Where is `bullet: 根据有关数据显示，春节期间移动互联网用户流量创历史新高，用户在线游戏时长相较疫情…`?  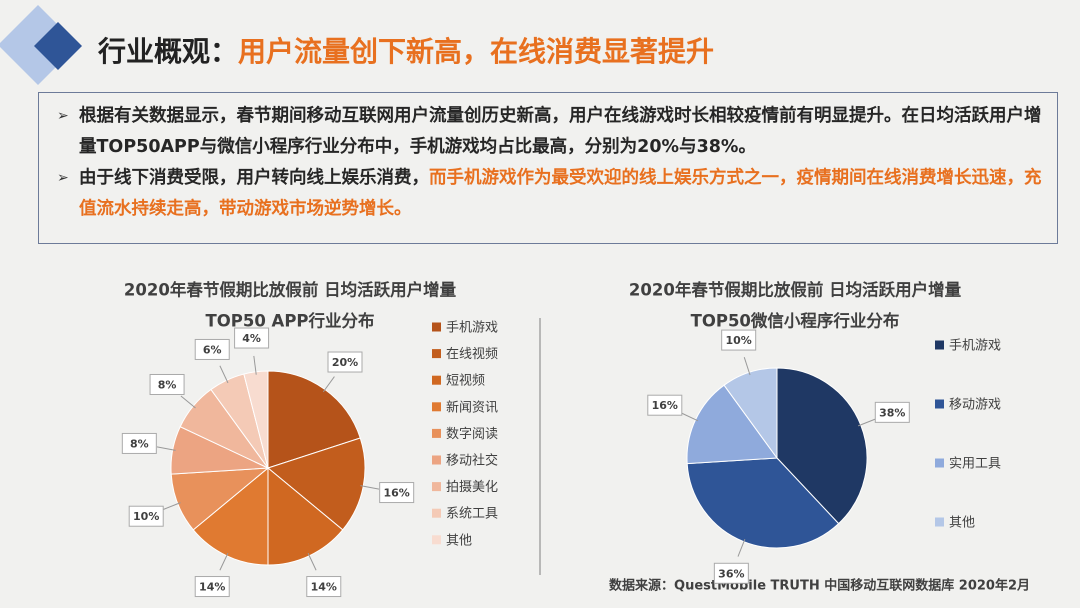
bullet: 根据有关数据显示，春节期间移动互联网用户流量创历史新高，用户在线游戏时长相较疫情… is located at coordinates (550, 132).